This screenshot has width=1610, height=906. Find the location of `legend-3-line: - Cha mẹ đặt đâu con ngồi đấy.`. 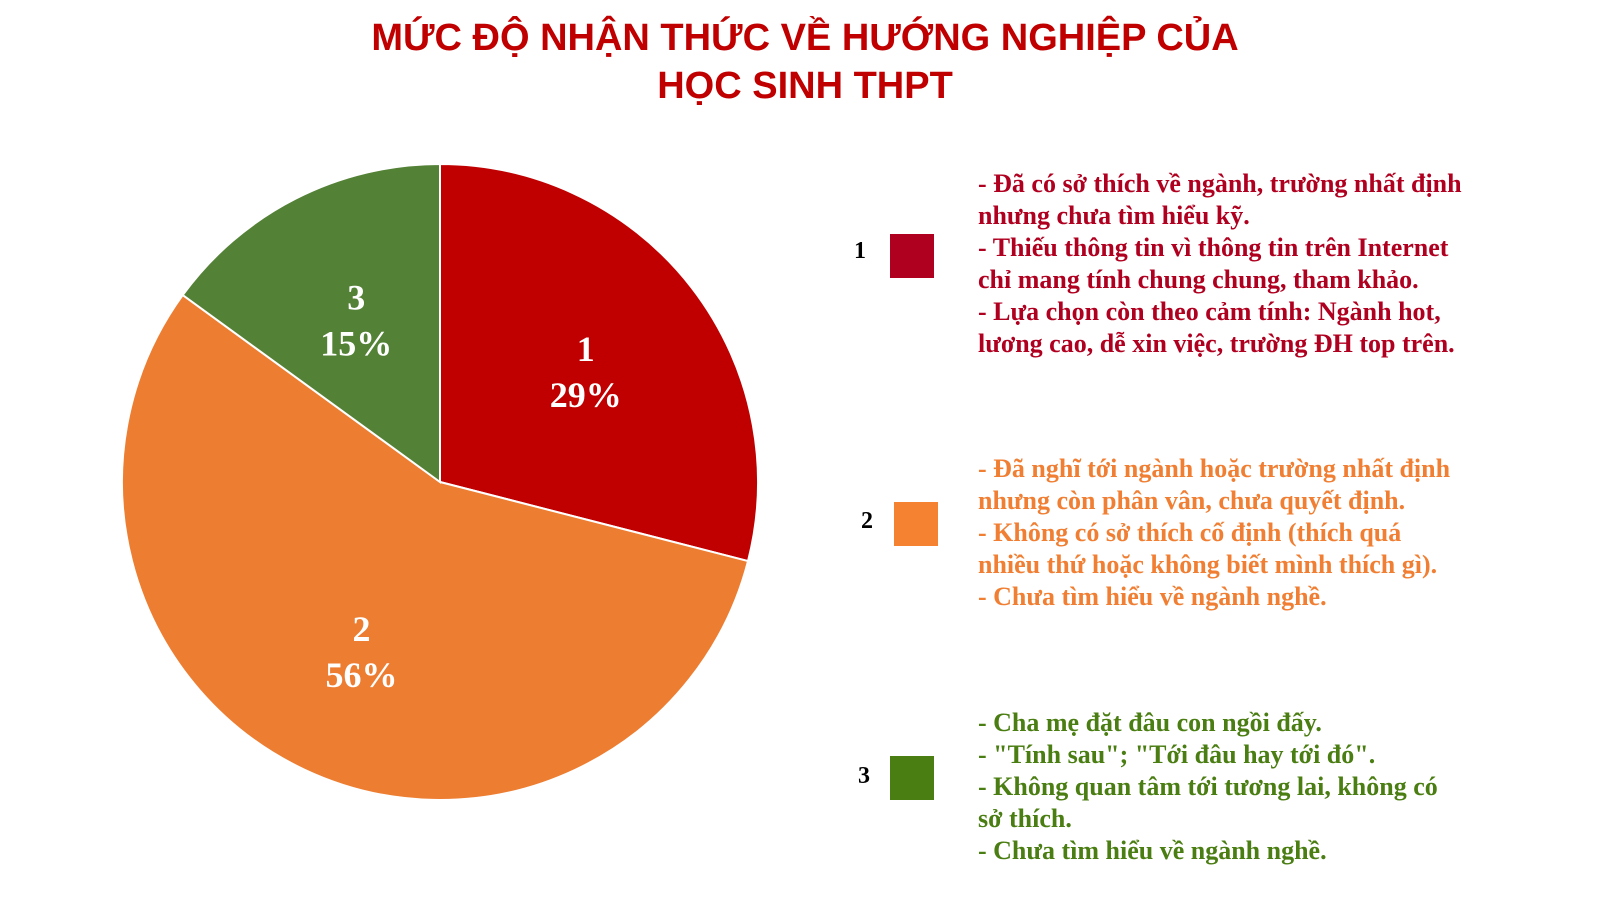

legend-3-line: - Cha mẹ đặt đâu con ngồi đấy. is located at coordinates (1150, 722).